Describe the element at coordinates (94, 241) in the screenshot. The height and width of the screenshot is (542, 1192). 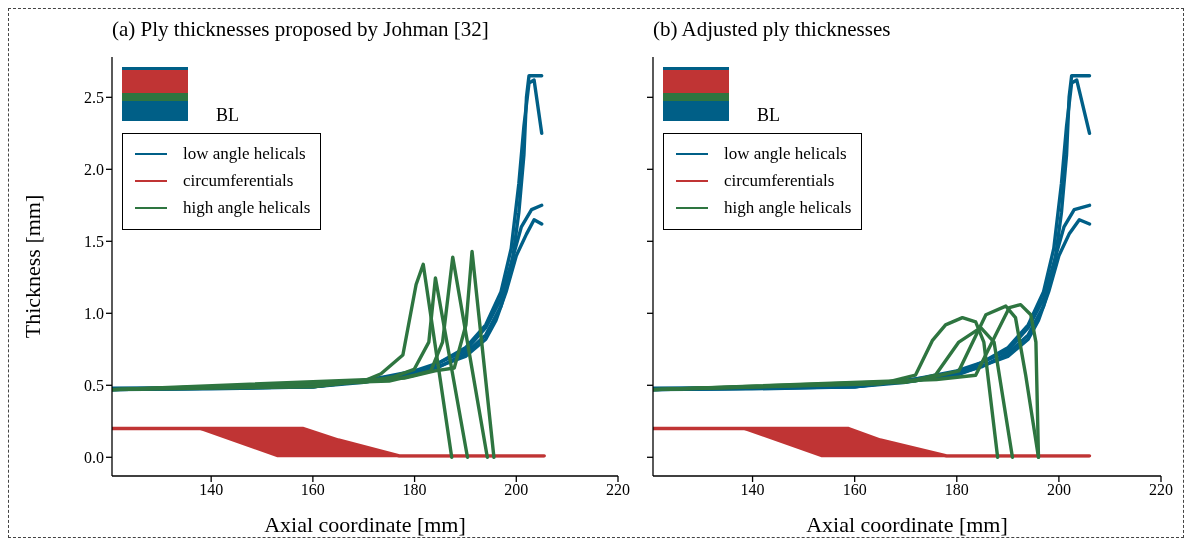
I see `y-tick-label: 1.5` at that location.